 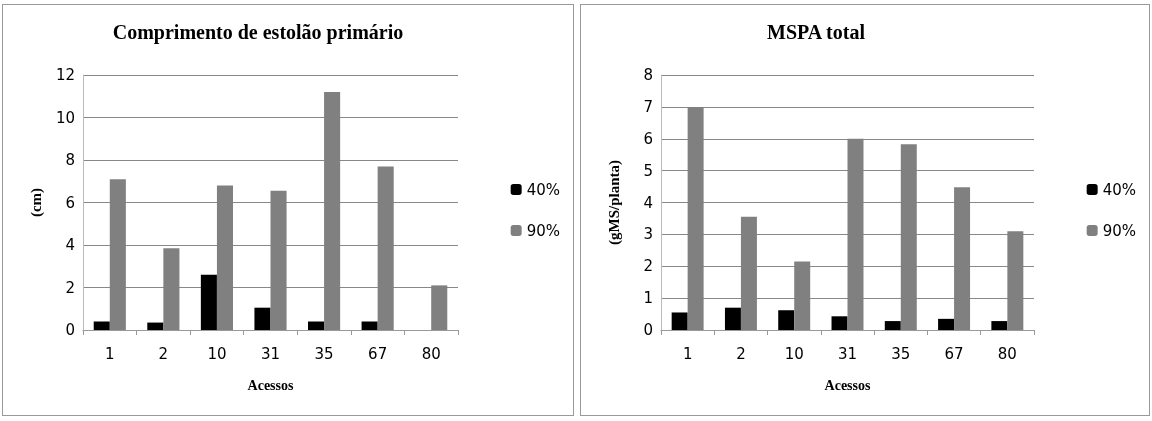 I want to click on y-tick-label: 10, so click(x=65, y=117).